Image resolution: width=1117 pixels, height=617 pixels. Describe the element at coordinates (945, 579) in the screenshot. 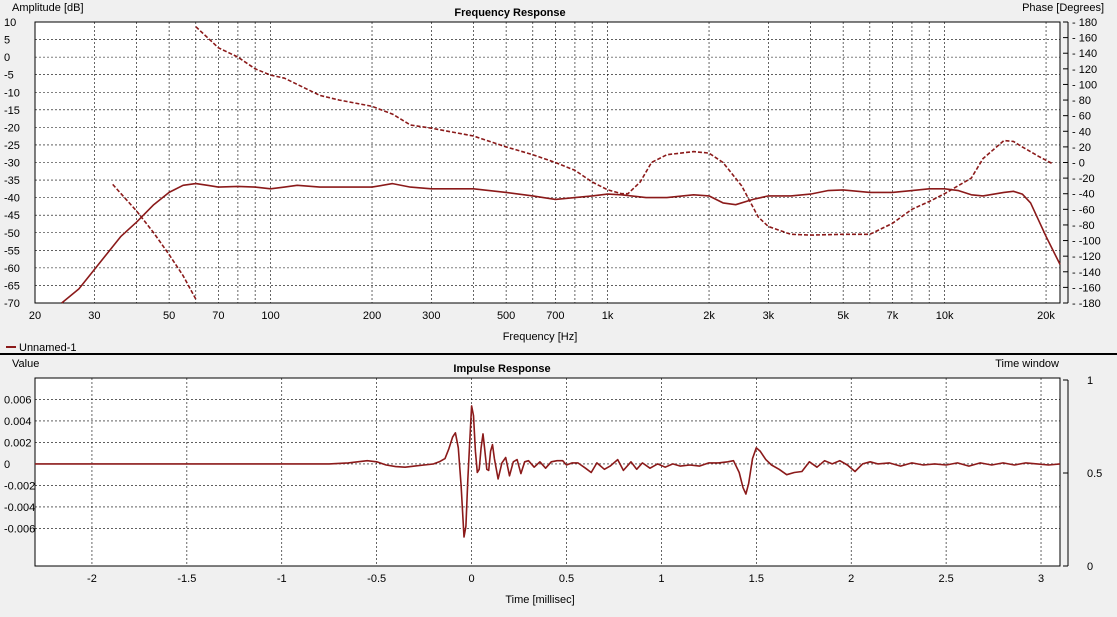

I see `imp-x-tick-label: 2.5` at that location.